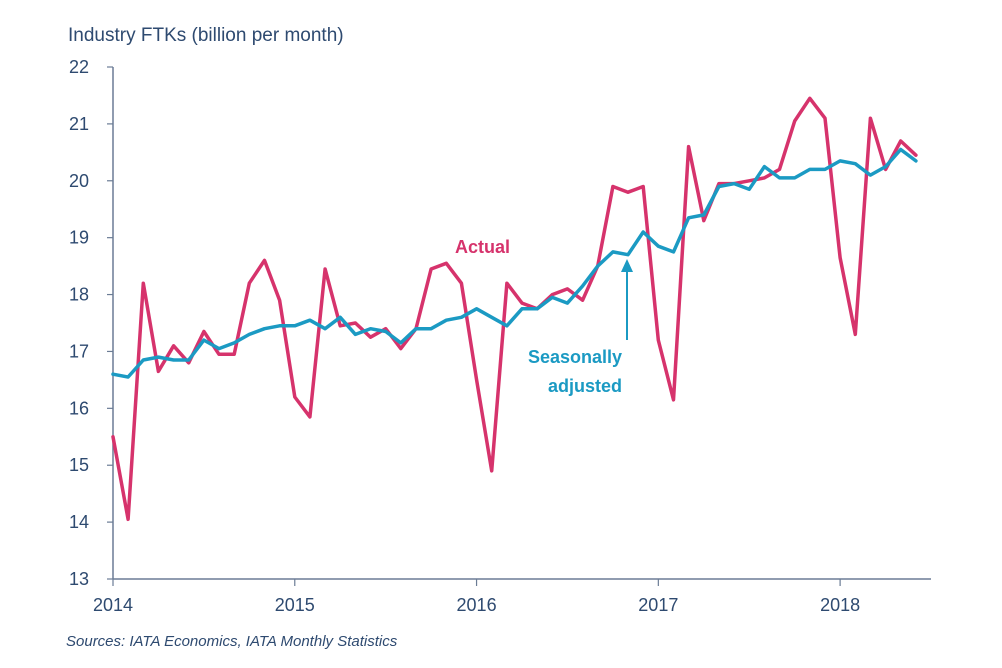 The image size is (1002, 668). What do you see at coordinates (840, 605) in the screenshot?
I see `x-tick-label: 2018` at bounding box center [840, 605].